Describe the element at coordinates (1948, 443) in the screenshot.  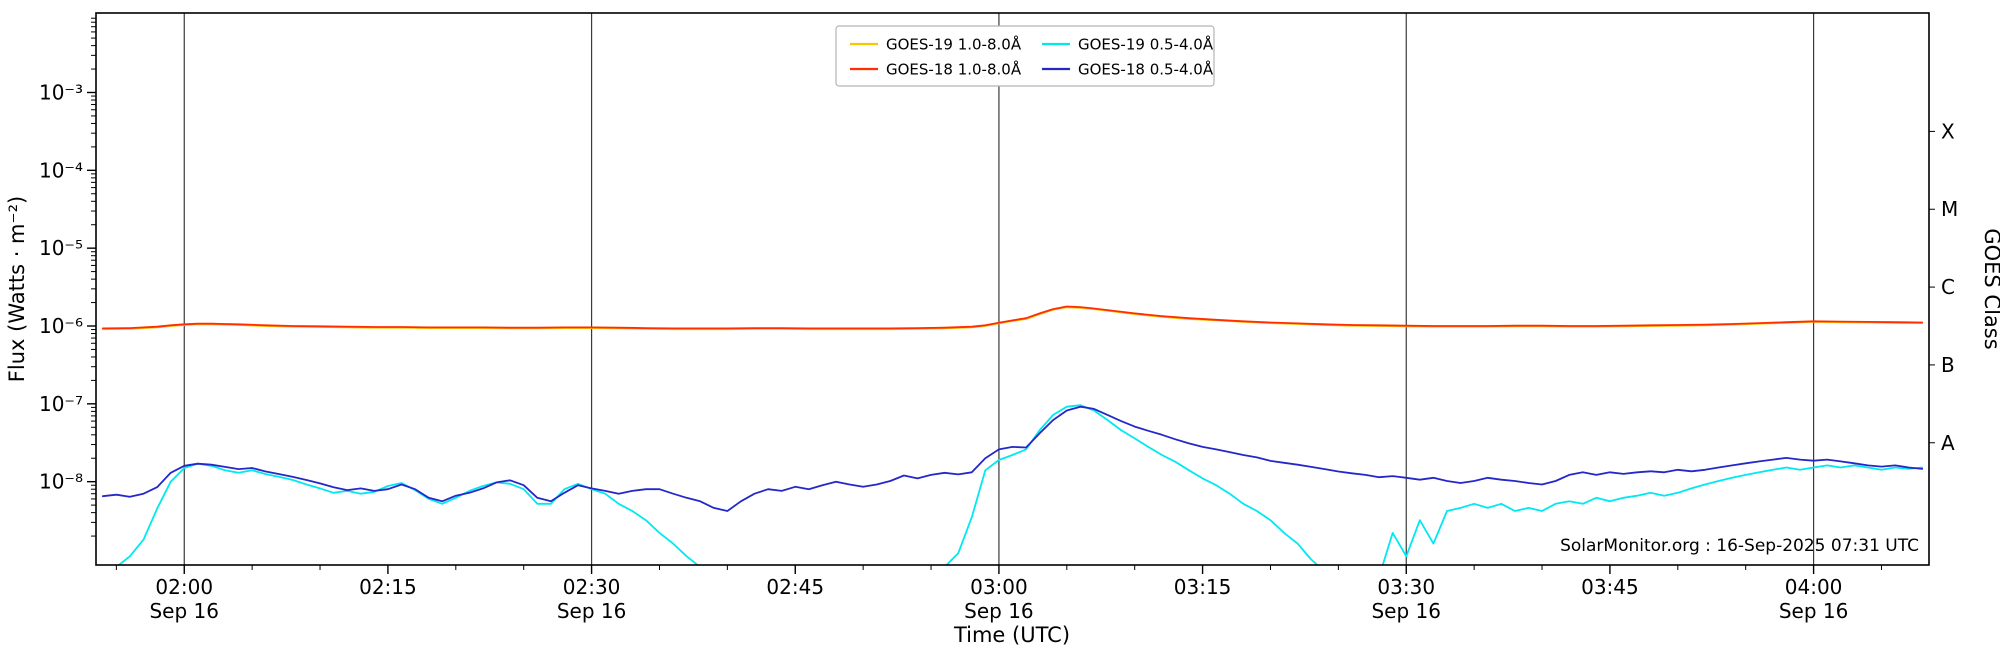
I see `goes-class-label: A` at that location.